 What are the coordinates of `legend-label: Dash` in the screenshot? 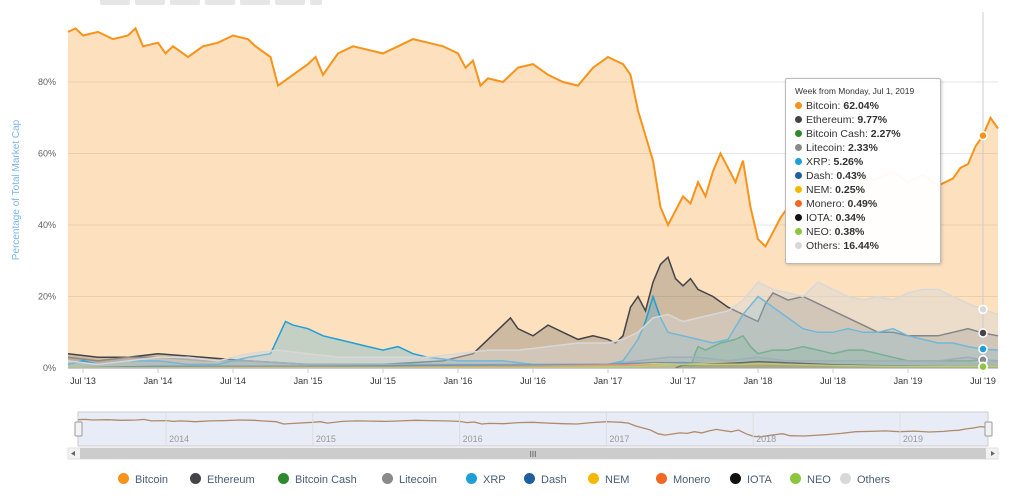 It's located at (554, 480).